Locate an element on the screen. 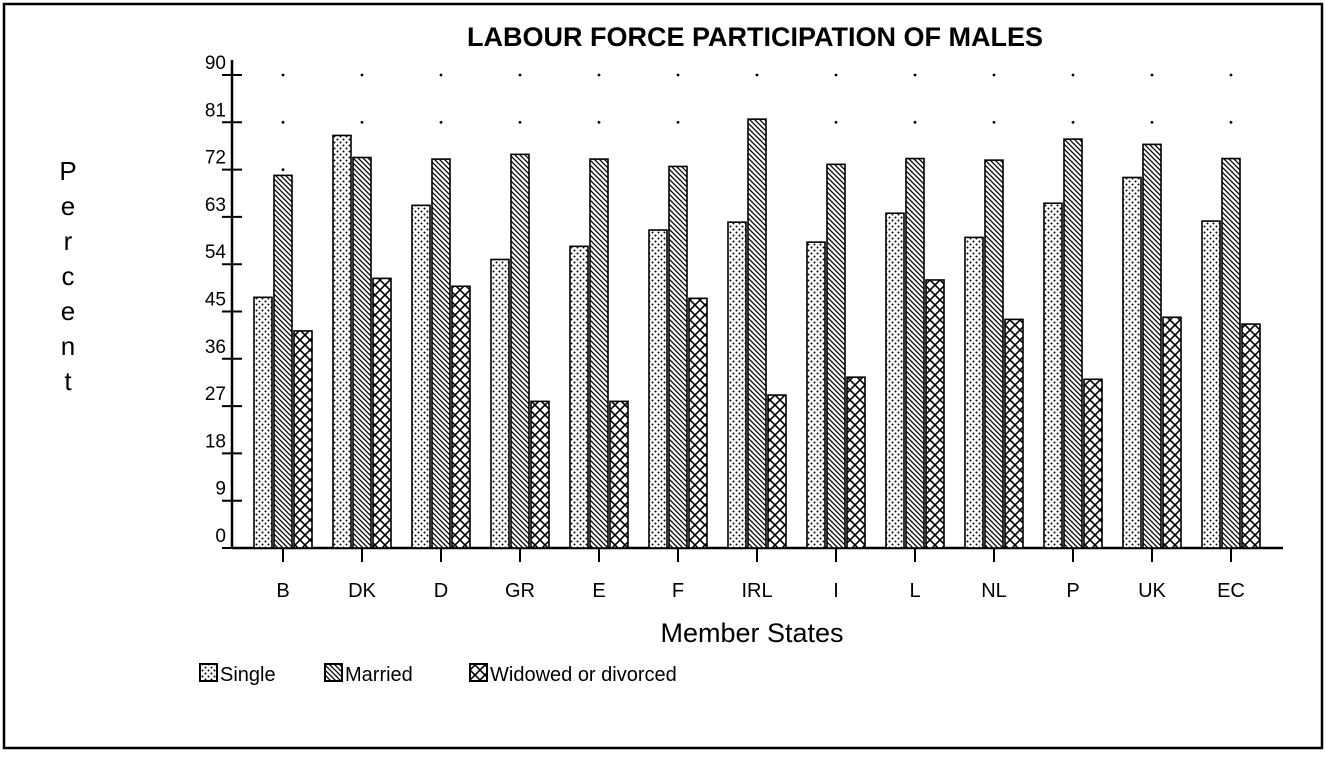 The image size is (1326, 768). y-tick-label: 63 is located at coordinates (215, 205).